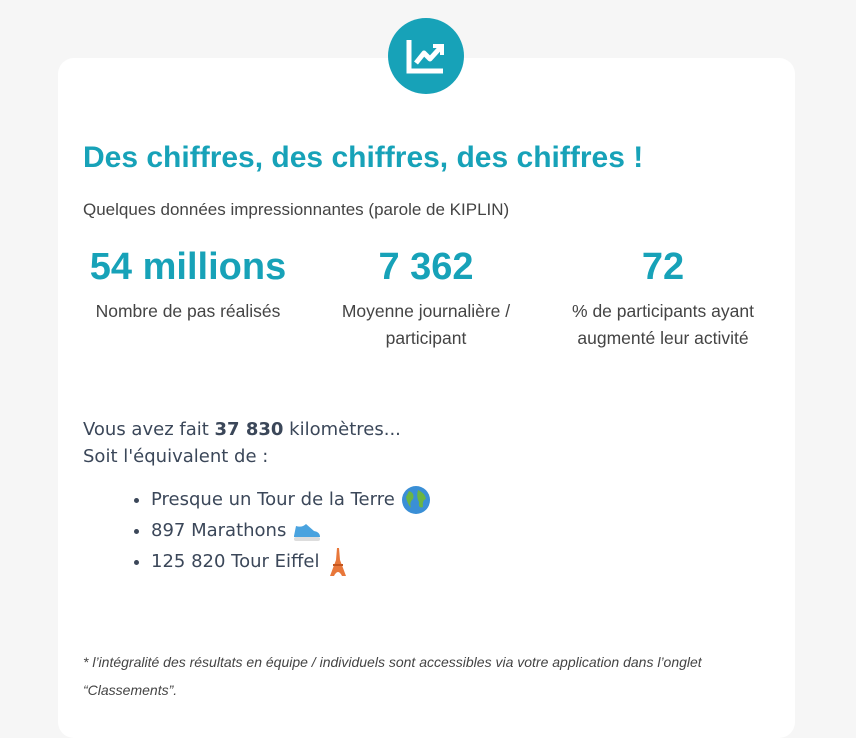 The image size is (856, 738). I want to click on distance: 37 830, so click(249, 429).